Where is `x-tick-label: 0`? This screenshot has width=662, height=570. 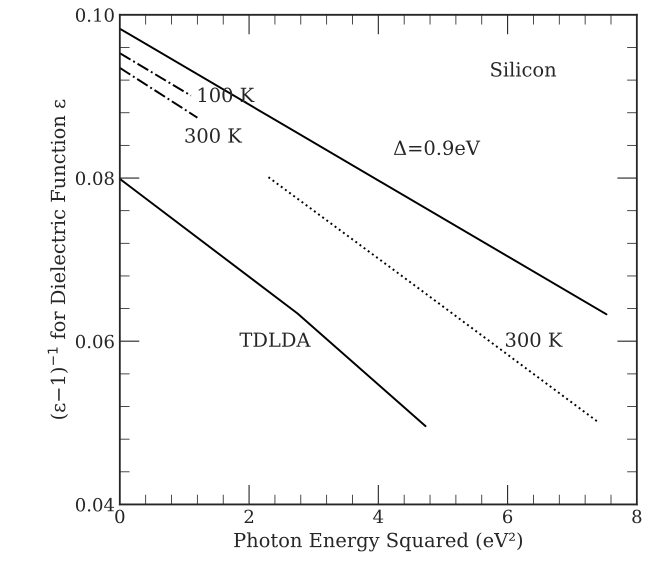 x-tick-label: 0 is located at coordinates (119, 517).